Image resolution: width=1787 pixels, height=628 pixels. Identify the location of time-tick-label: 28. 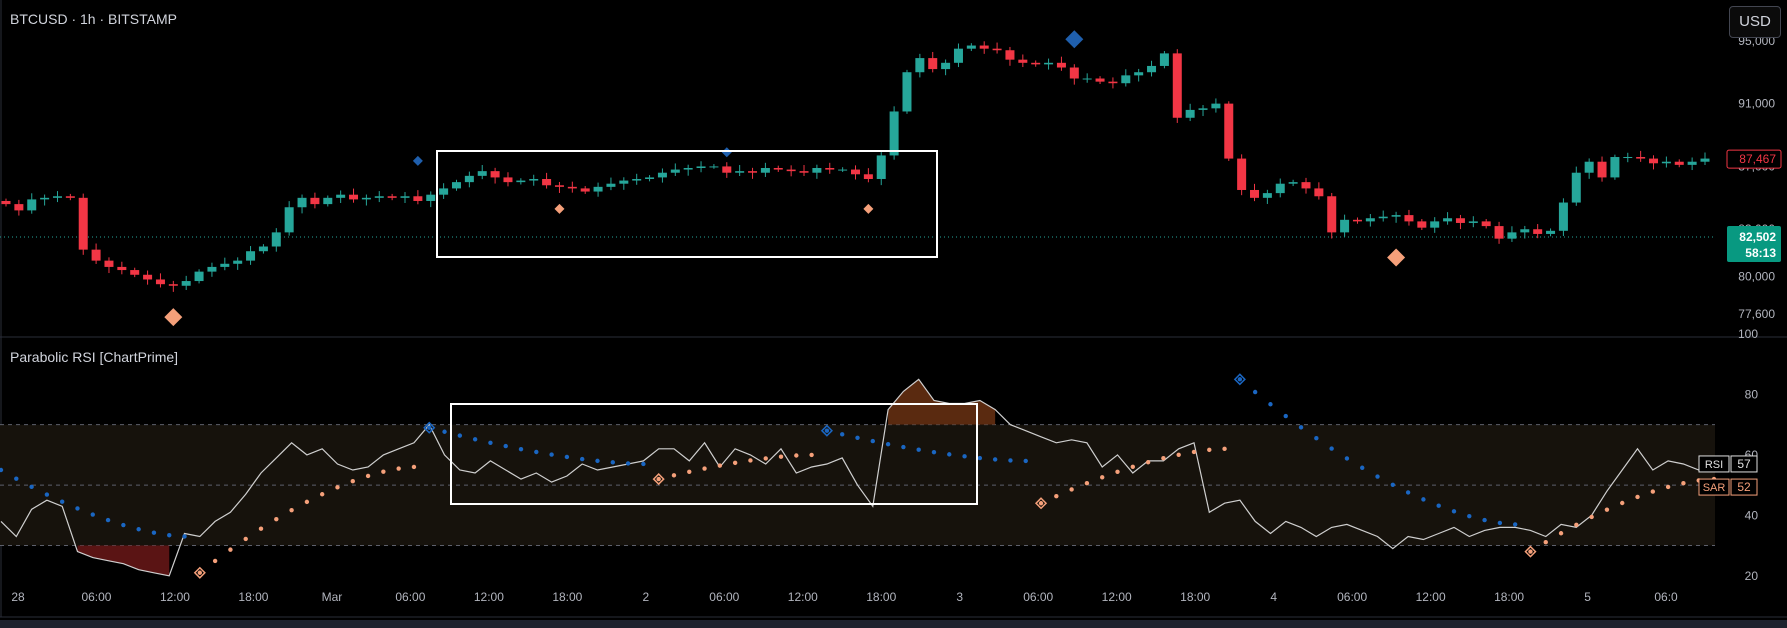
(18, 597).